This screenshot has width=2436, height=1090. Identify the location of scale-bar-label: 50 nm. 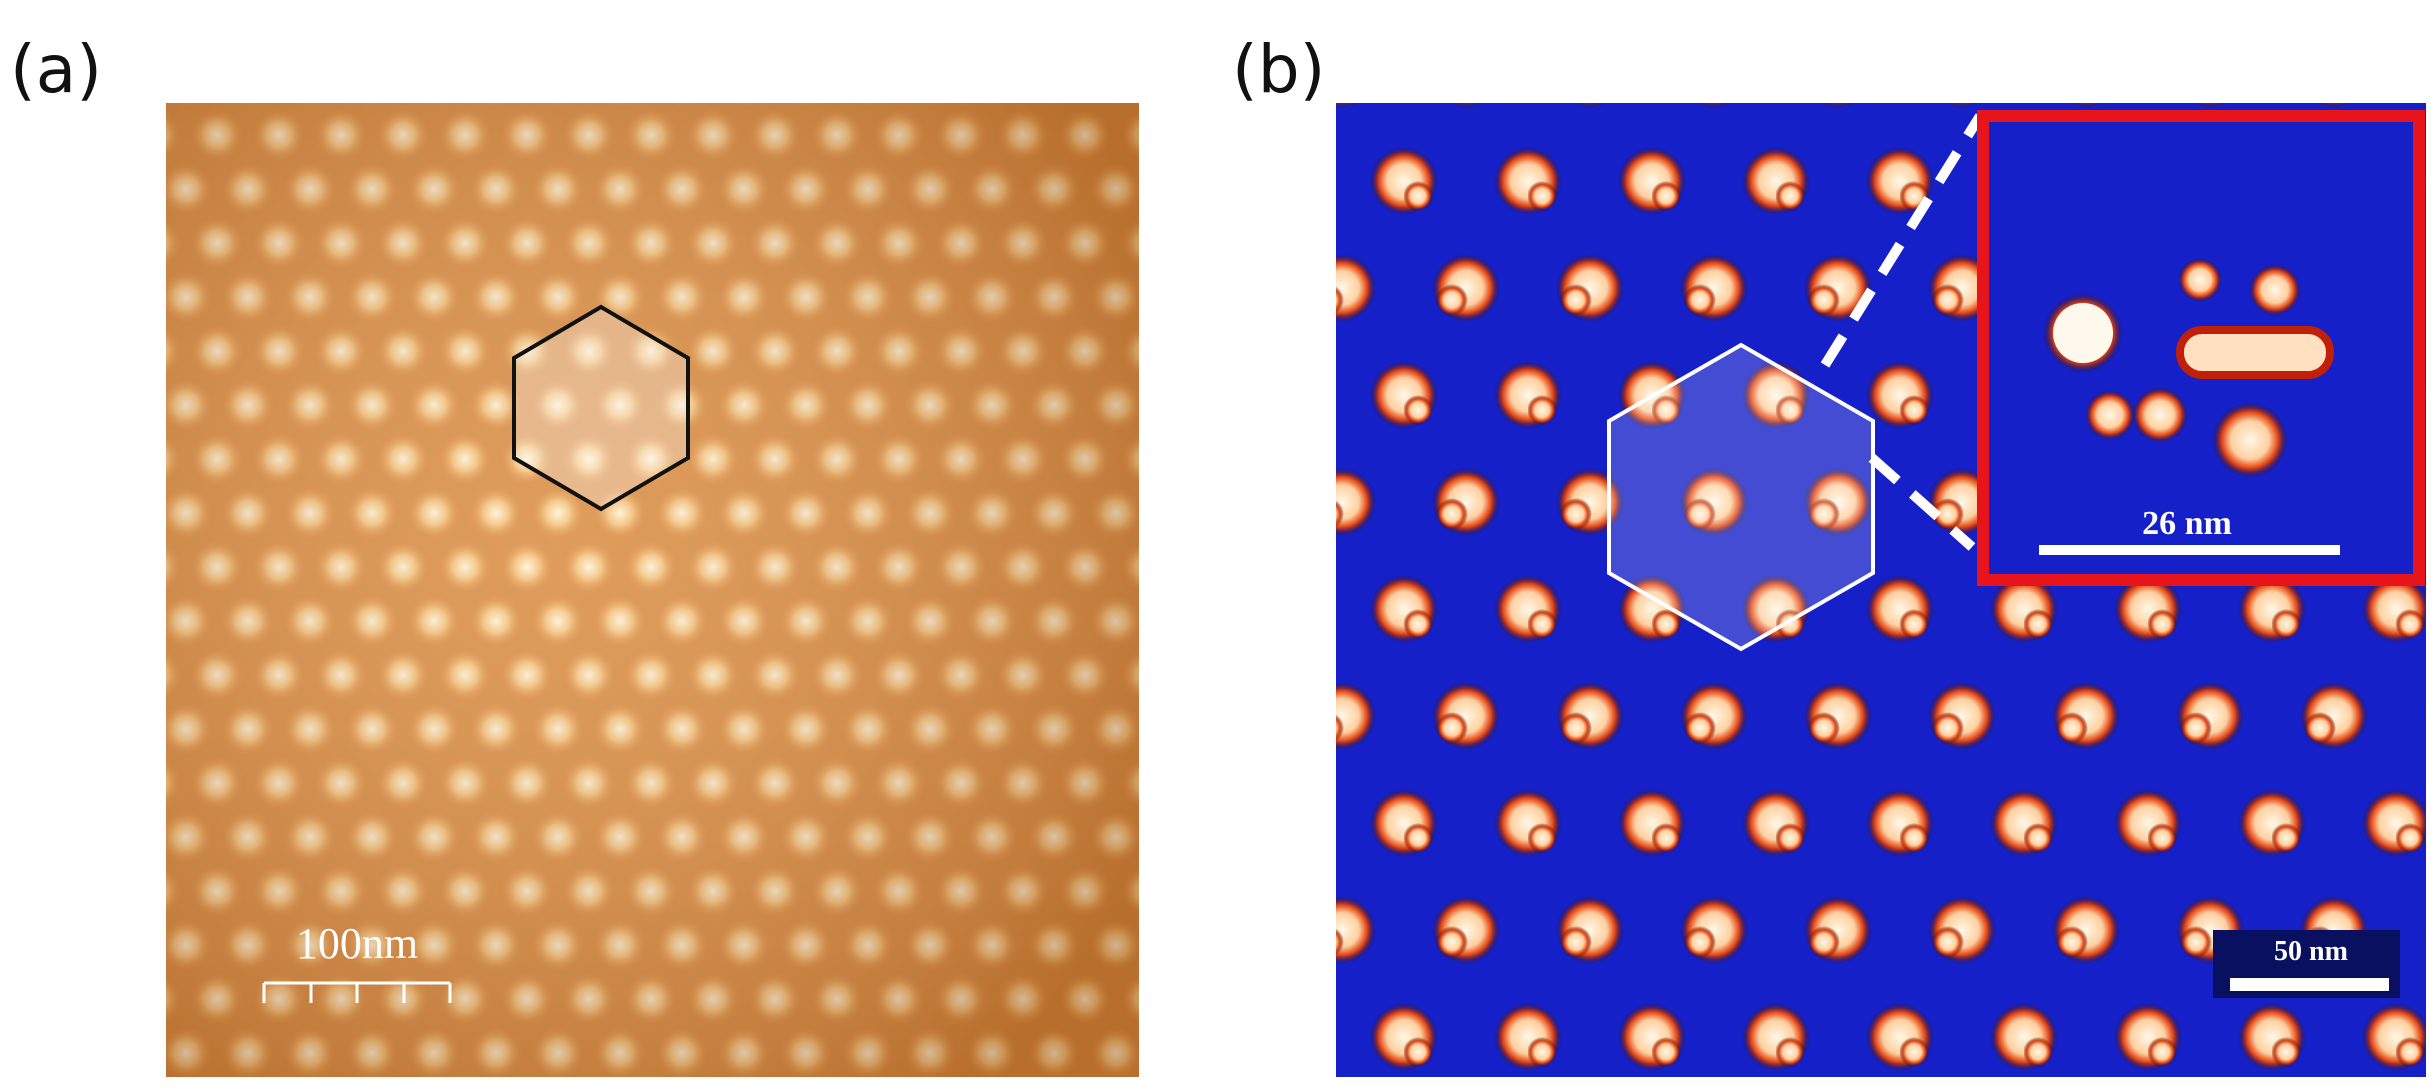
(2311, 951).